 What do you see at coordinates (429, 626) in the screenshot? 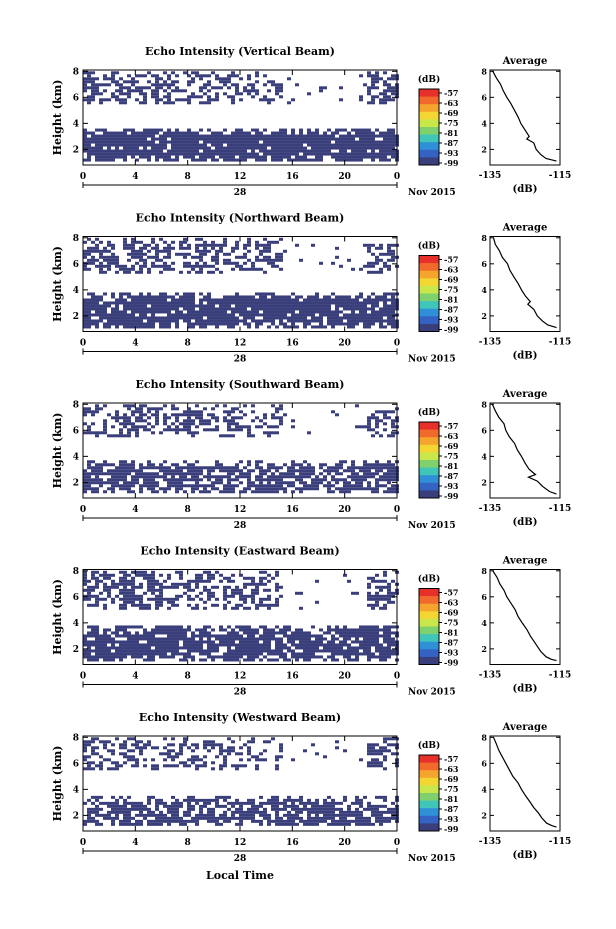
I see `colorbar-frame` at bounding box center [429, 626].